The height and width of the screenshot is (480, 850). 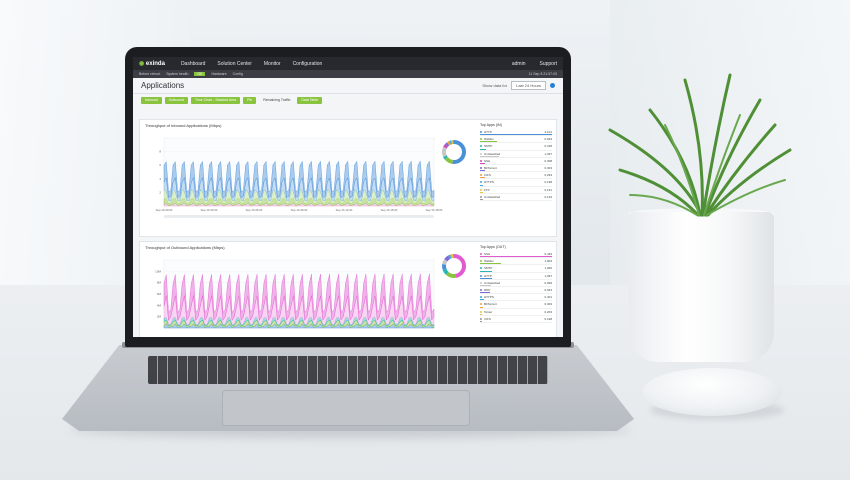 I want to click on legend-row: Unclassified 0,999, so click(x=516, y=283).